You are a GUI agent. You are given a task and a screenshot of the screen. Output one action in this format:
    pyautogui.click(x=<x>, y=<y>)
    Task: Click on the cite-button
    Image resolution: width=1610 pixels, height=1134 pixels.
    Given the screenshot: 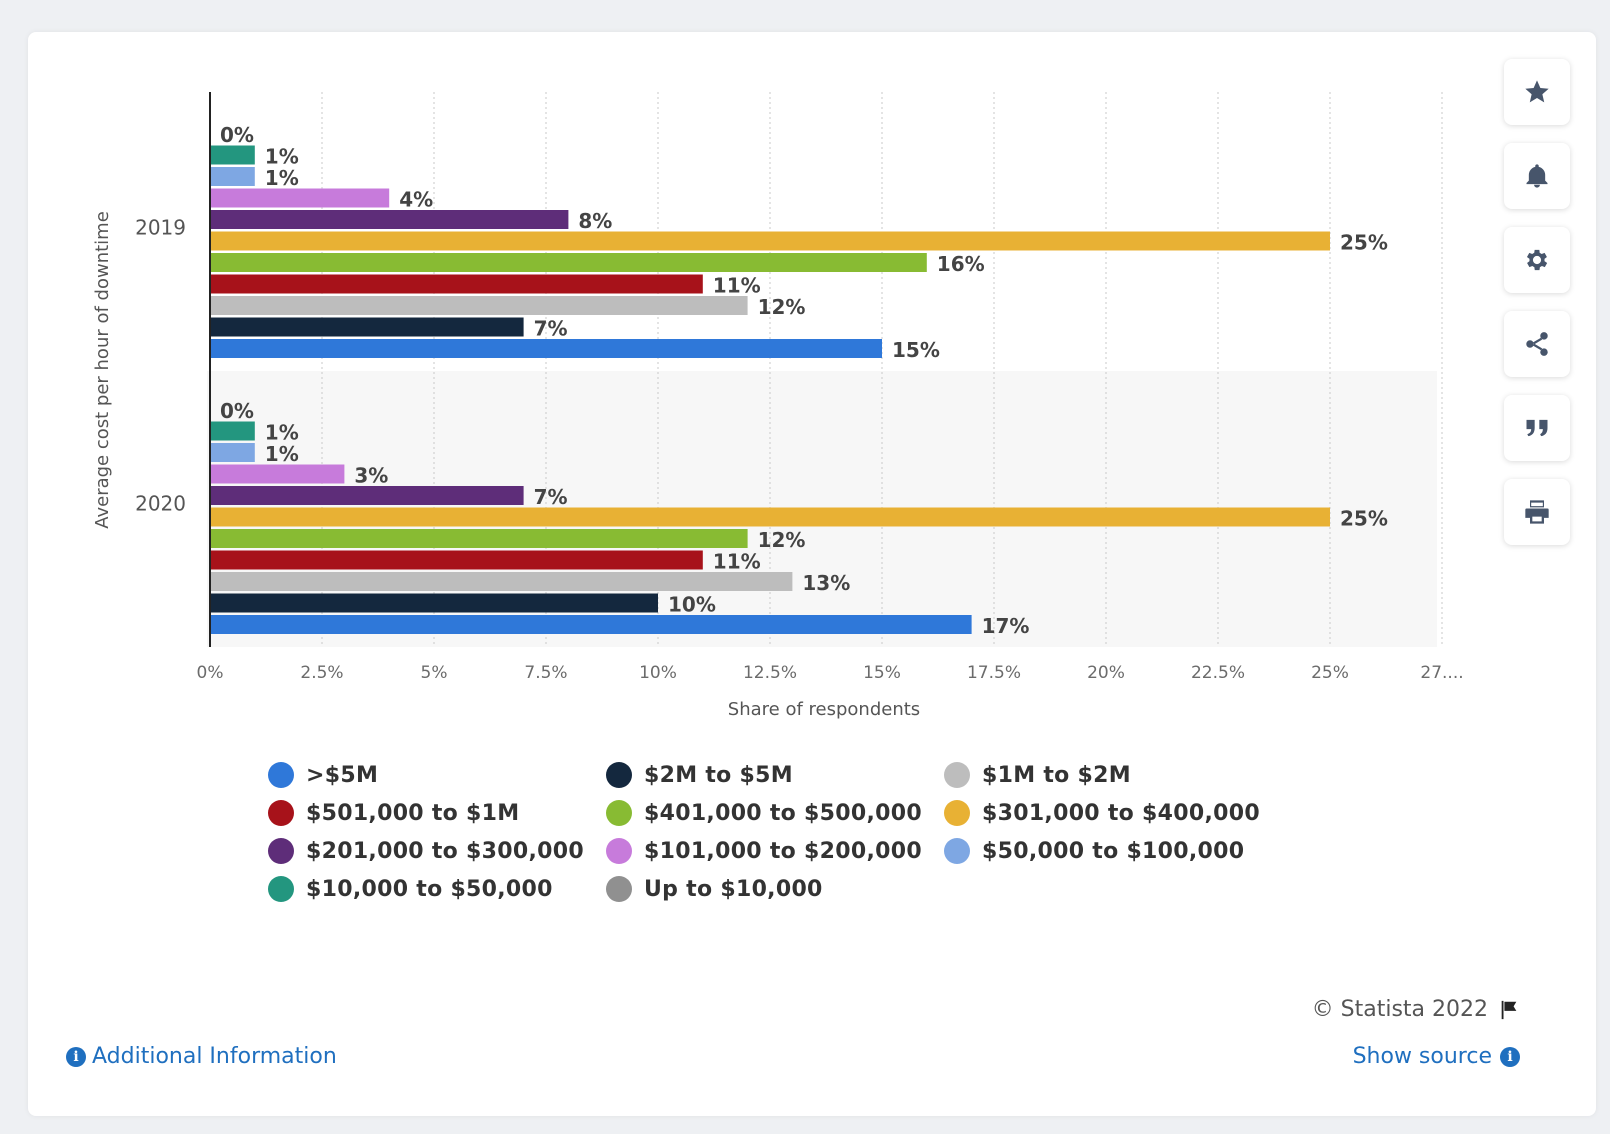 What is the action you would take?
    pyautogui.click(x=1537, y=428)
    